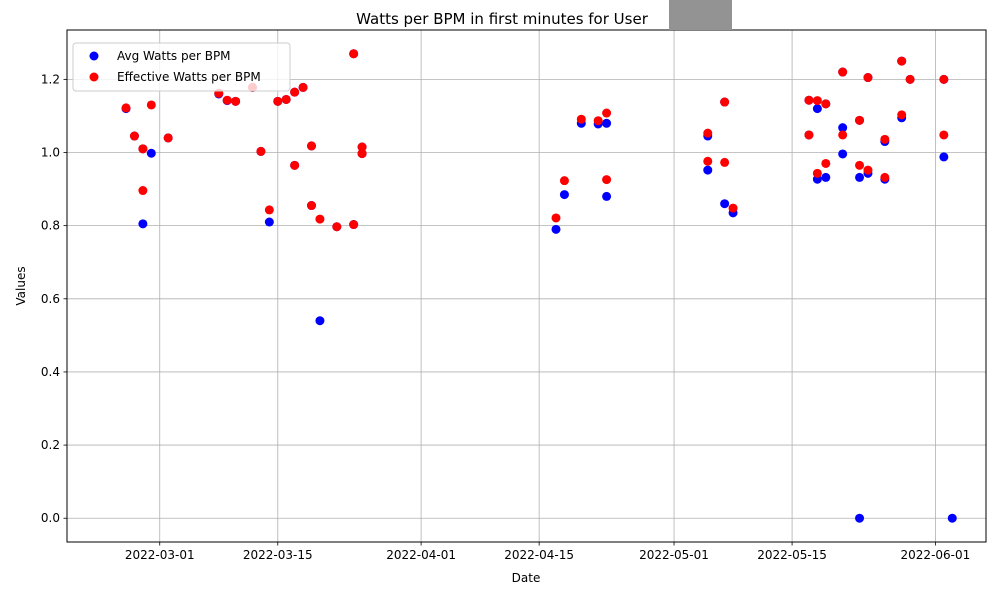  I want to click on legend-label-avg: Avg Watts per BPM, so click(174, 56).